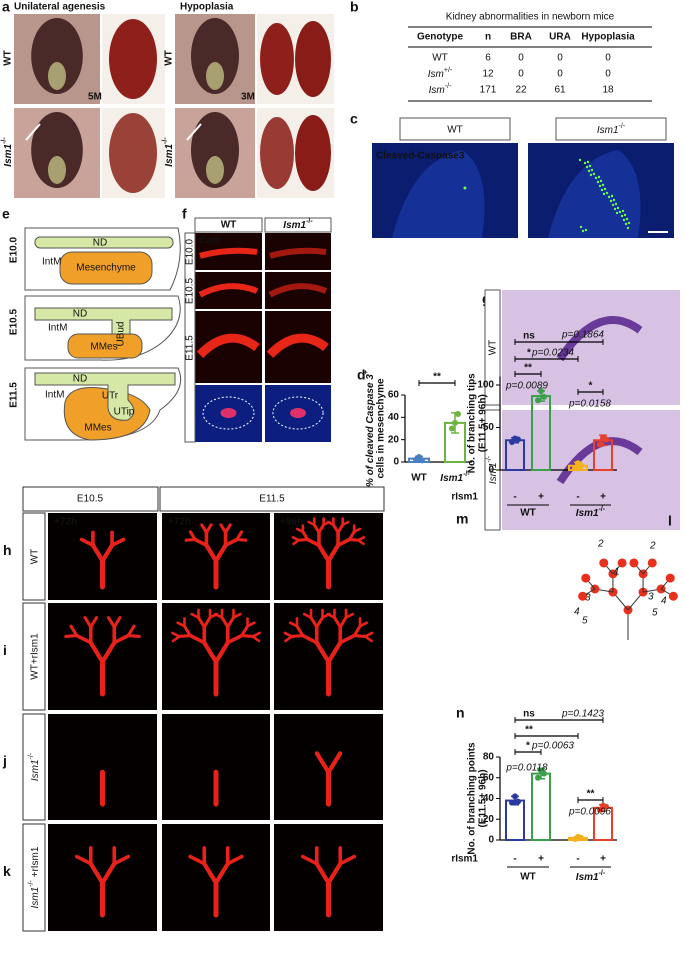  Describe the element at coordinates (664, 601) in the screenshot. I see `branch-order: 4` at that location.